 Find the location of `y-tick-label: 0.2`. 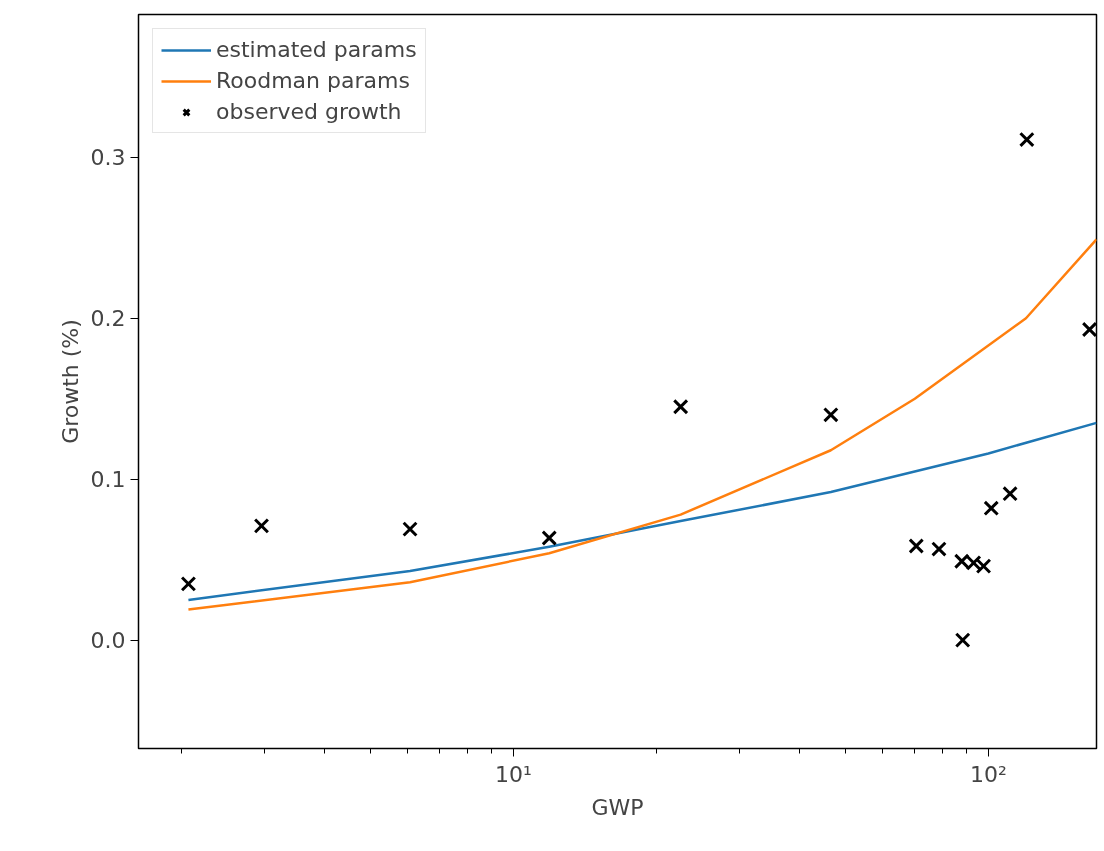

y-tick-label: 0.2 is located at coordinates (108, 319).